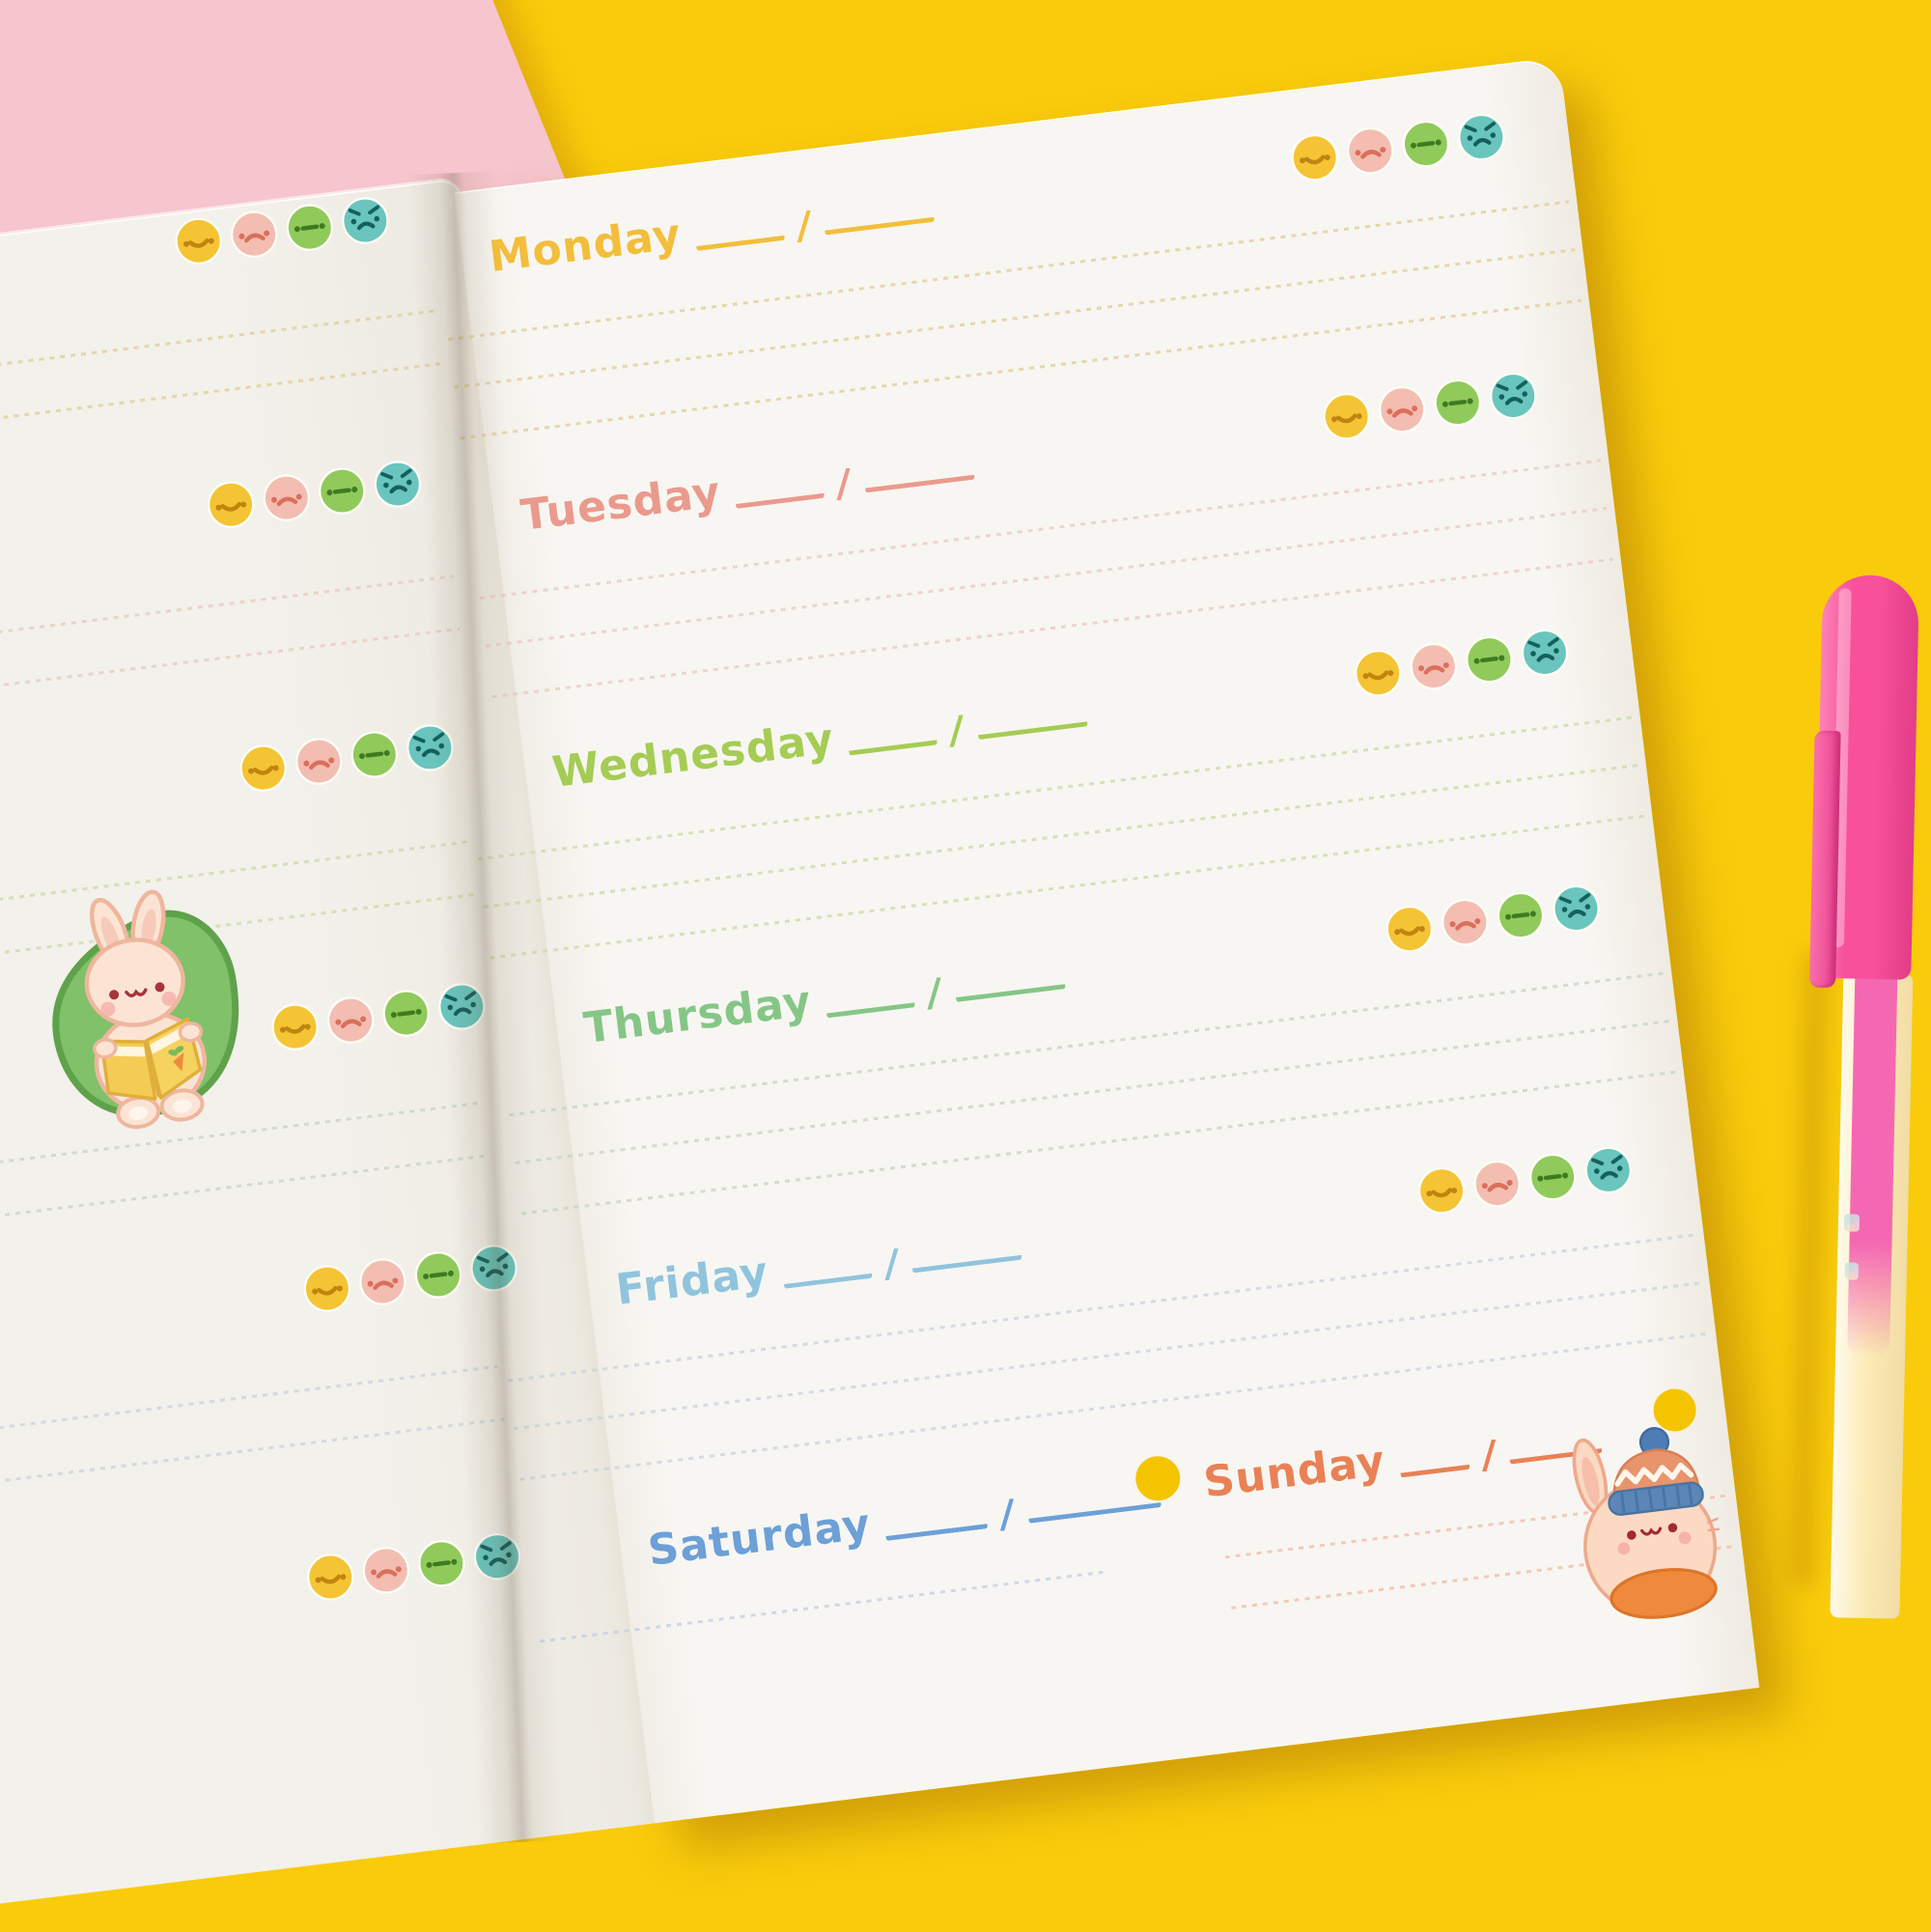 The width and height of the screenshot is (1931, 1932). I want to click on day-section-thursday: Thursday /, so click(1100, 1066).